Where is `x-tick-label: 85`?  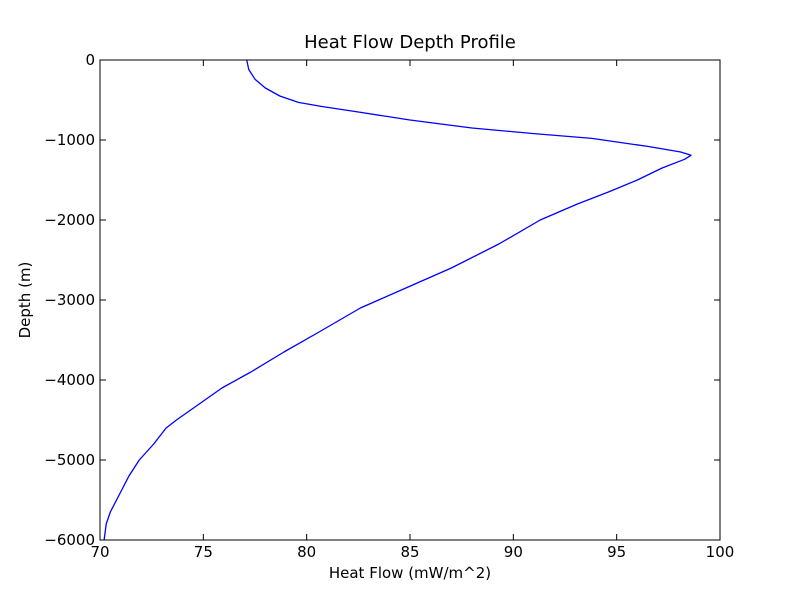 x-tick-label: 85 is located at coordinates (409, 552).